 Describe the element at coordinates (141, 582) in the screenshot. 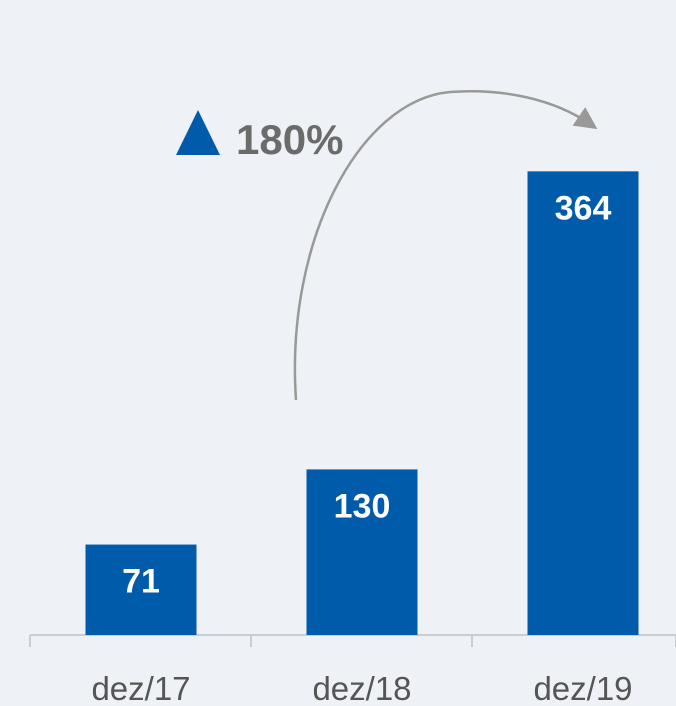

I see `data-label-dez-17: 71` at that location.